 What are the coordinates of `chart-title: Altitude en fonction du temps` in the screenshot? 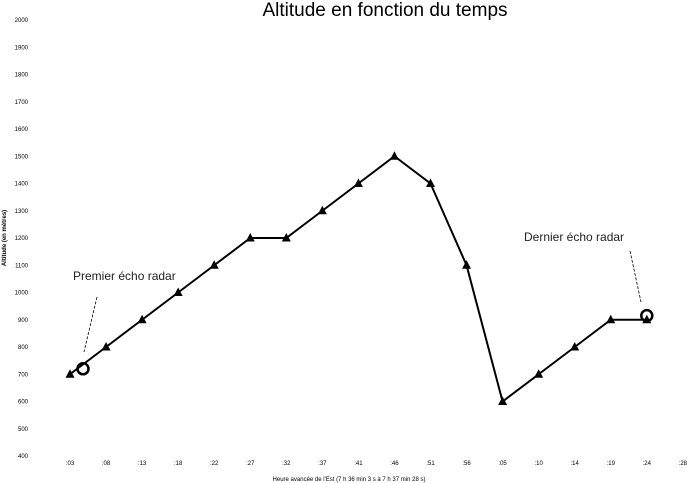 It's located at (384, 10).